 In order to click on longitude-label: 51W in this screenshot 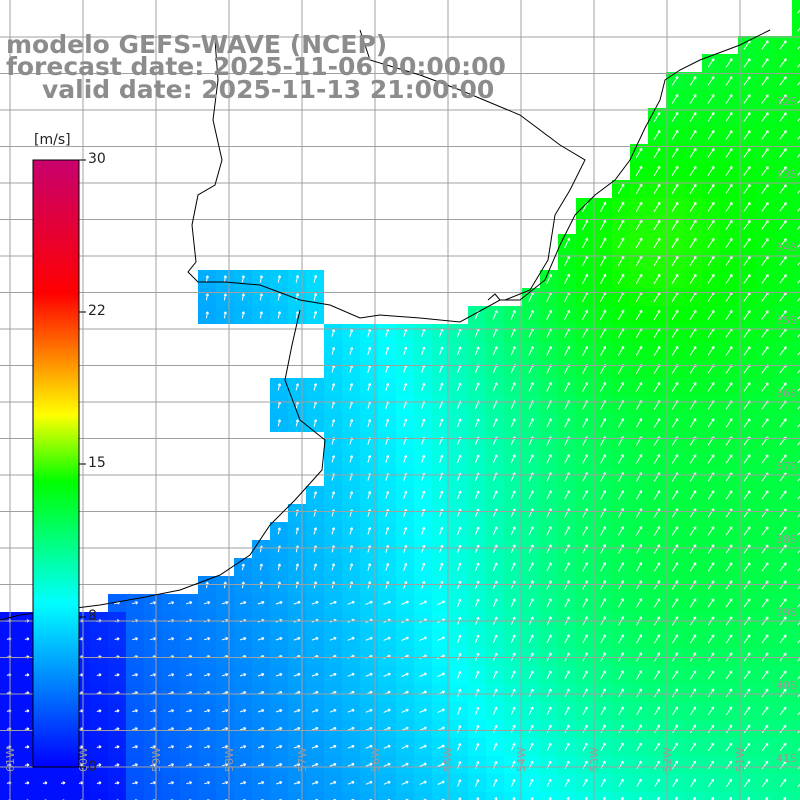, I will do `click(740, 759)`.